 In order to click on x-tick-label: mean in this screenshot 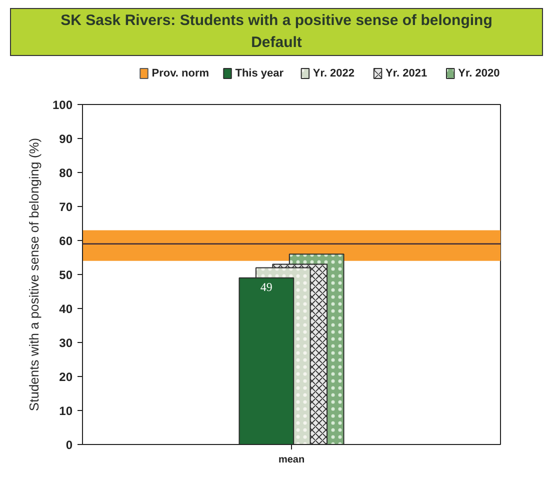, I will do `click(291, 460)`.